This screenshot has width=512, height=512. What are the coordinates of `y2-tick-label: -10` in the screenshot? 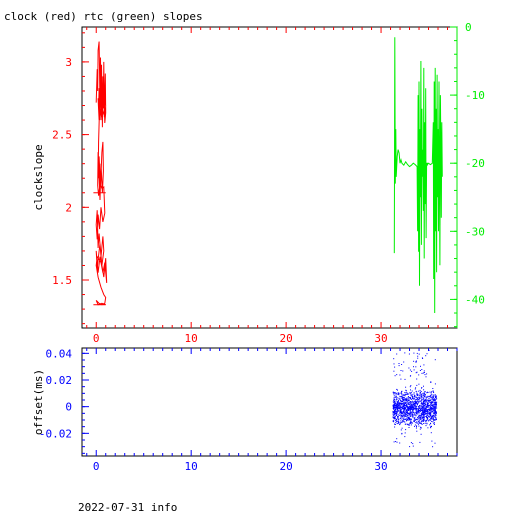 It's located at (475, 95).